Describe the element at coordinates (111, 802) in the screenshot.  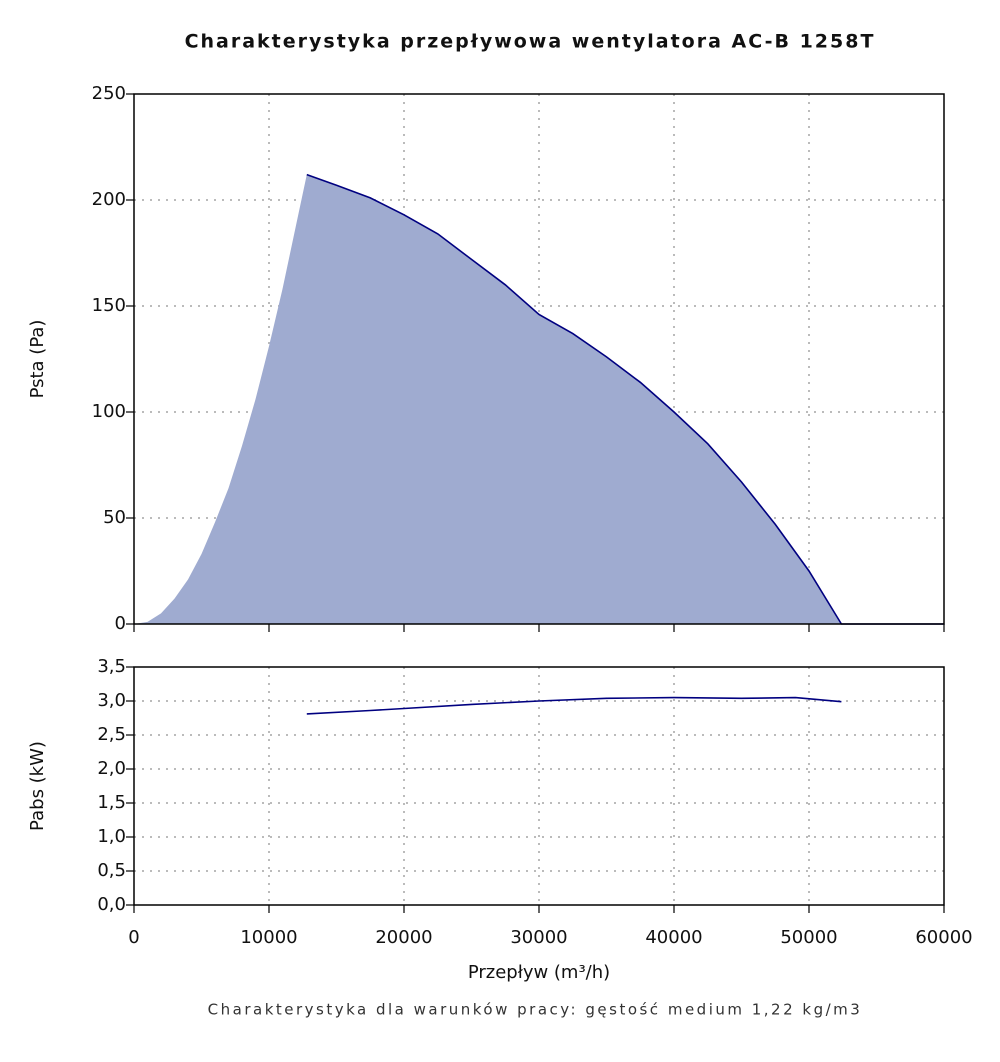
I see `y-tick-label: 1,5` at that location.